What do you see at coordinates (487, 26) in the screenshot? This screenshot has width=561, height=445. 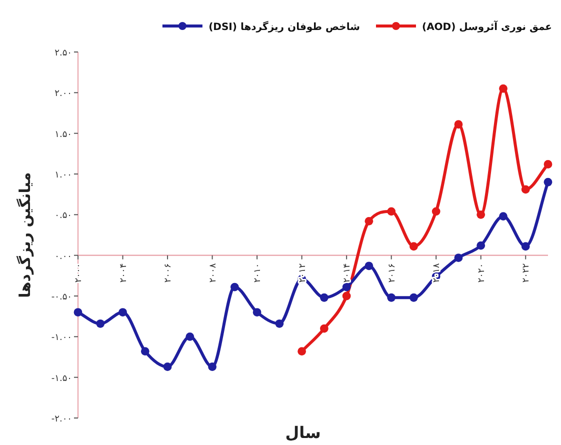 I see `legend-label: عمق نوری آئروسل (AOD)` at bounding box center [487, 26].